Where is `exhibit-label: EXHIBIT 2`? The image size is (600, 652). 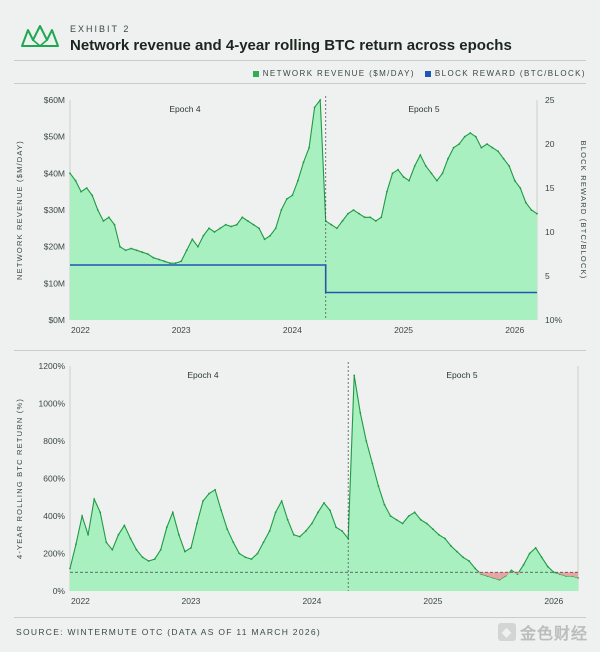
exhibit-label: EXHIBIT 2 is located at coordinates (100, 29).